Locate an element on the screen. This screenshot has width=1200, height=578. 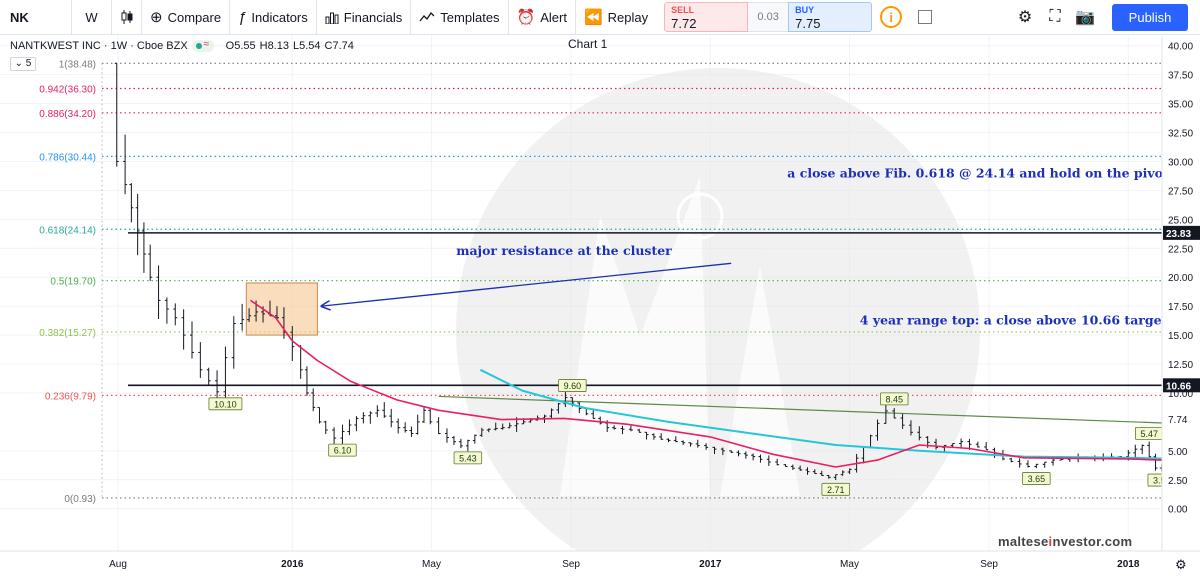
fib-level-label: 0.942(36.30) is located at coordinates (67, 90).